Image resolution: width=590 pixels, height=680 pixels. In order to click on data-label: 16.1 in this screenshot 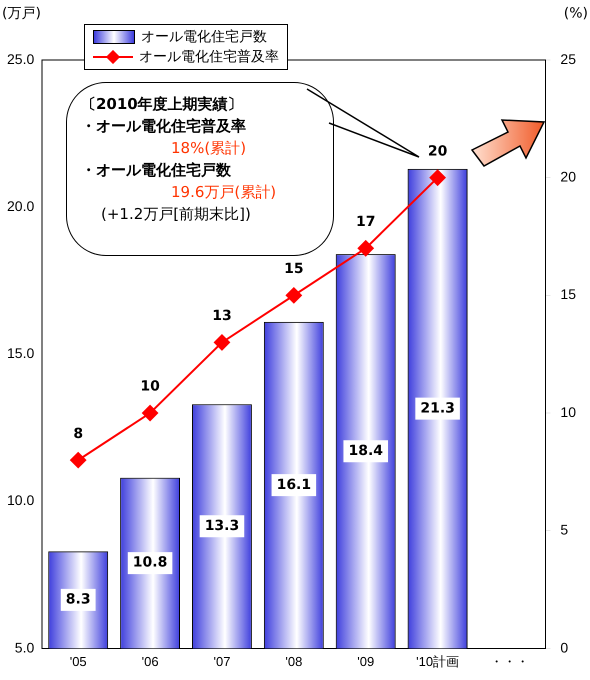, I will do `click(294, 484)`.